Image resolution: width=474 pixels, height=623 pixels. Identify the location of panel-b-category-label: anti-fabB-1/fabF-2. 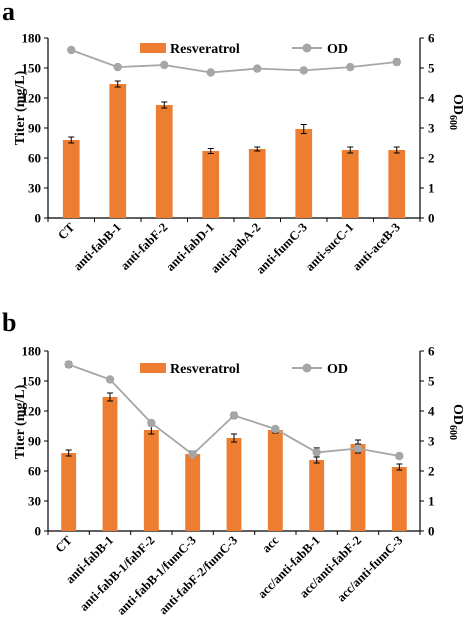
(117, 573).